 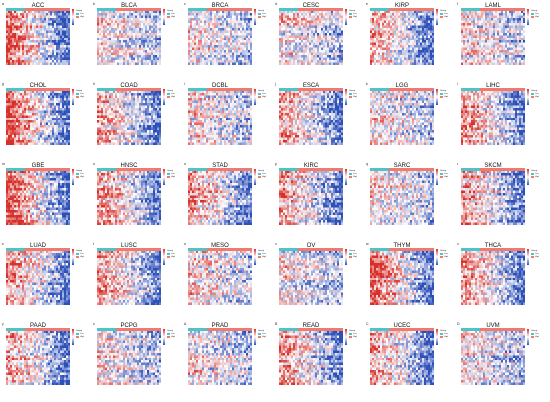 I want to click on panel-letter: r, so click(x=458, y=164).